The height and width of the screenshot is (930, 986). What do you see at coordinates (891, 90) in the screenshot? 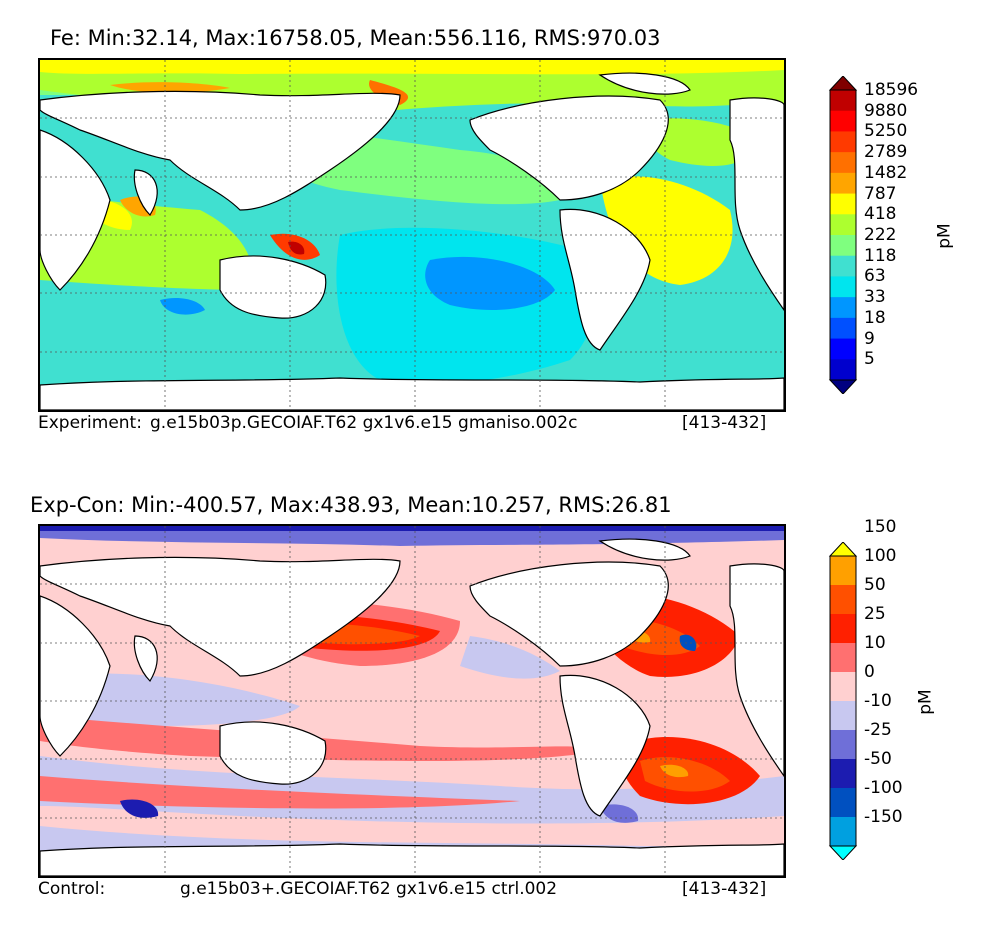
I see `panel1-colorbar-tick-label: 18596` at bounding box center [891, 90].